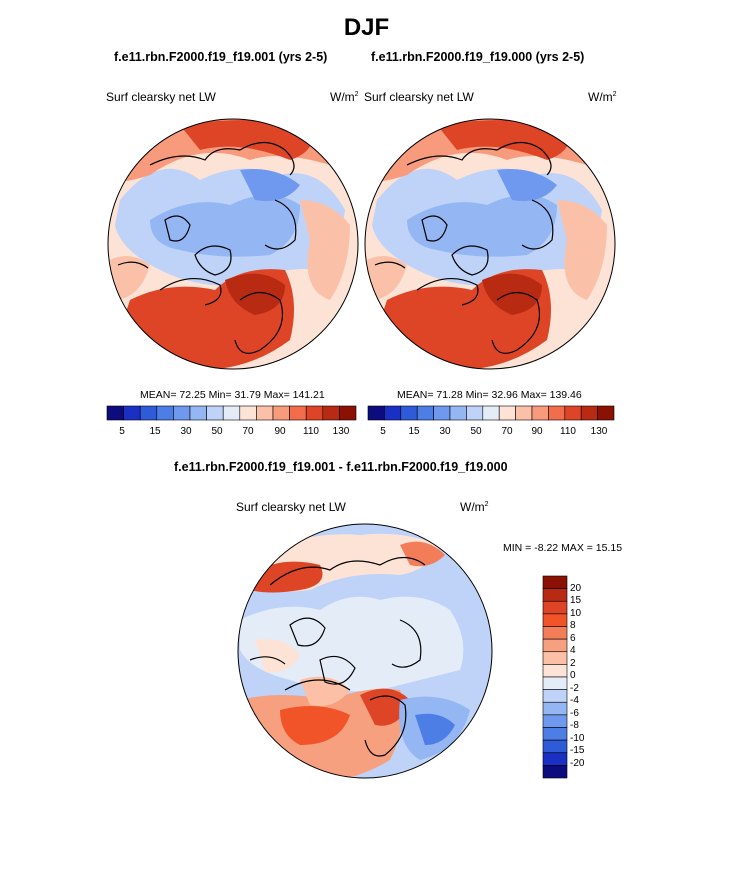 This screenshot has height=882, width=733. I want to click on panel2-variable: Surf clearsky net LW, so click(419, 97).